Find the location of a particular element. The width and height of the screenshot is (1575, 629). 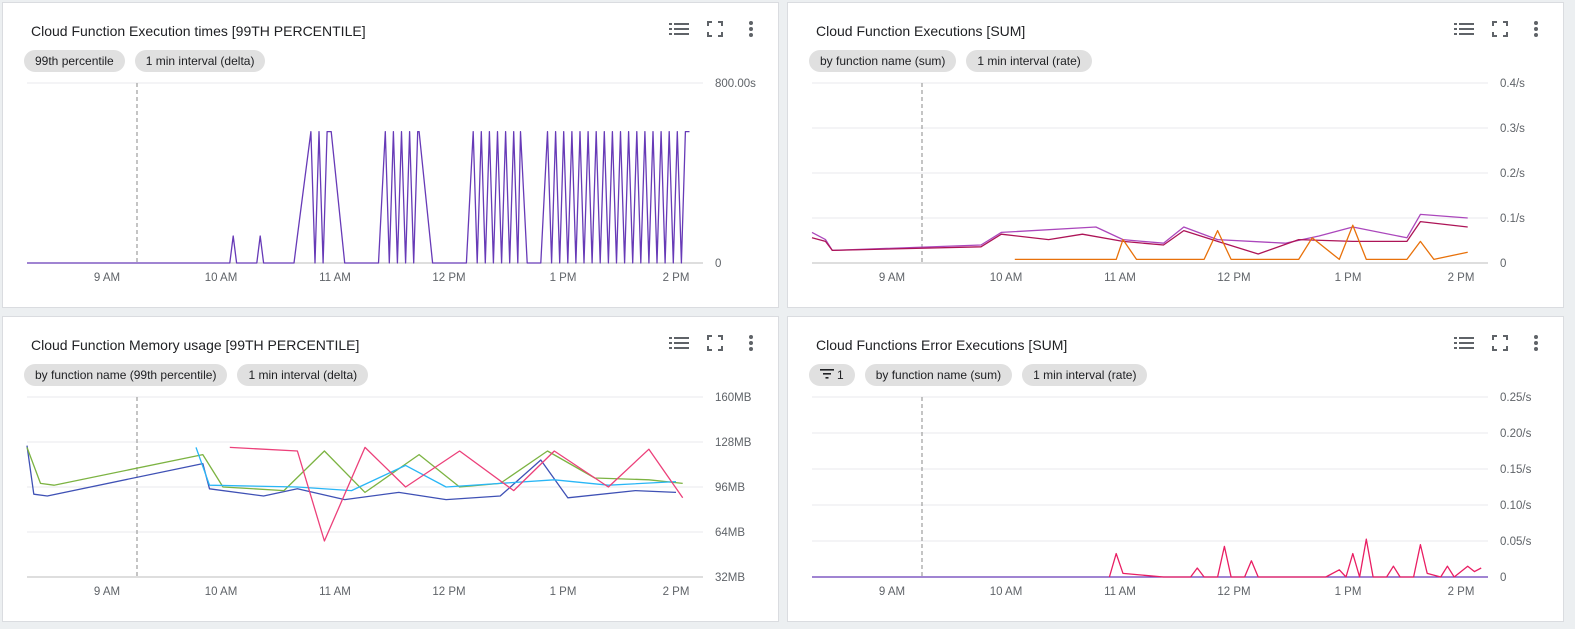

chart-title: Cloud Functions Error Executions [SUM] is located at coordinates (942, 345).